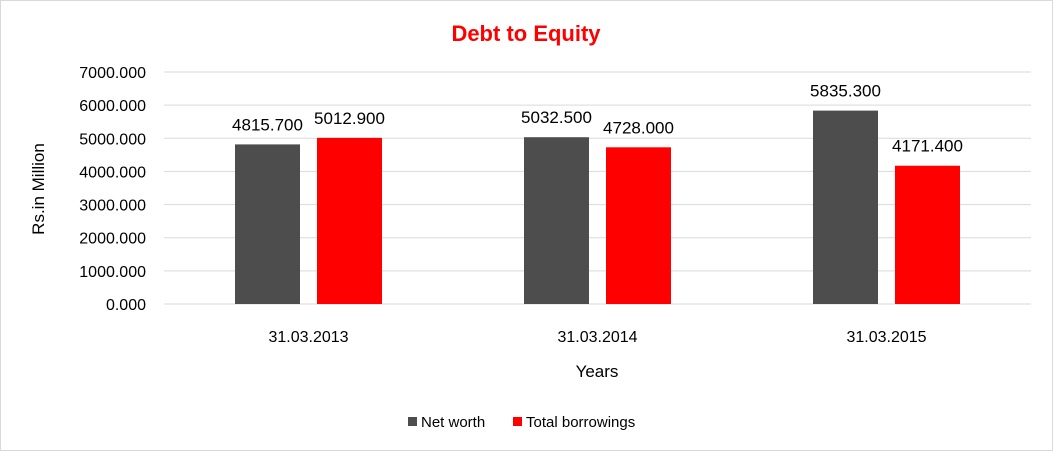 The height and width of the screenshot is (451, 1053). Describe the element at coordinates (112, 172) in the screenshot. I see `y-tick-label: 4000.000` at that location.